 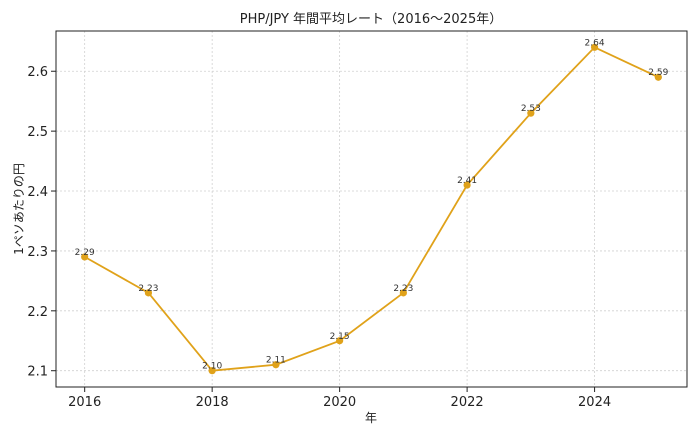 I want to click on y-tick-label: 2.3, so click(x=37, y=252).